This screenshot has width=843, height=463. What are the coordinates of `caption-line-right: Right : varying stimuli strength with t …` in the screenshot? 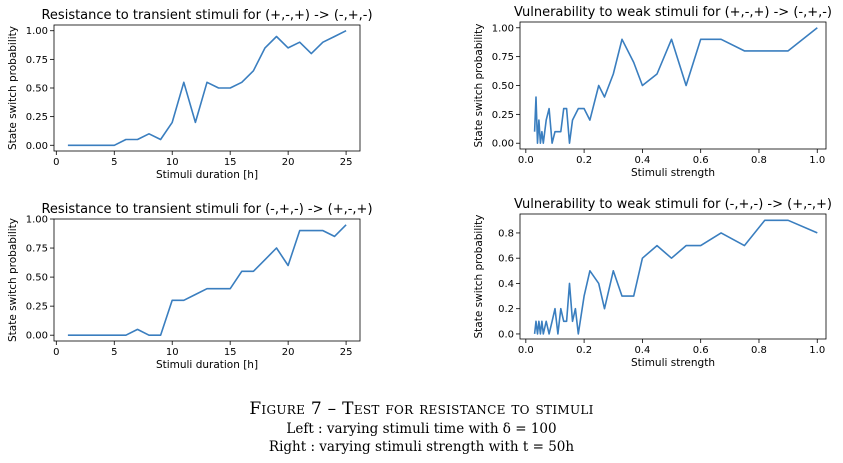 It's located at (421, 447).